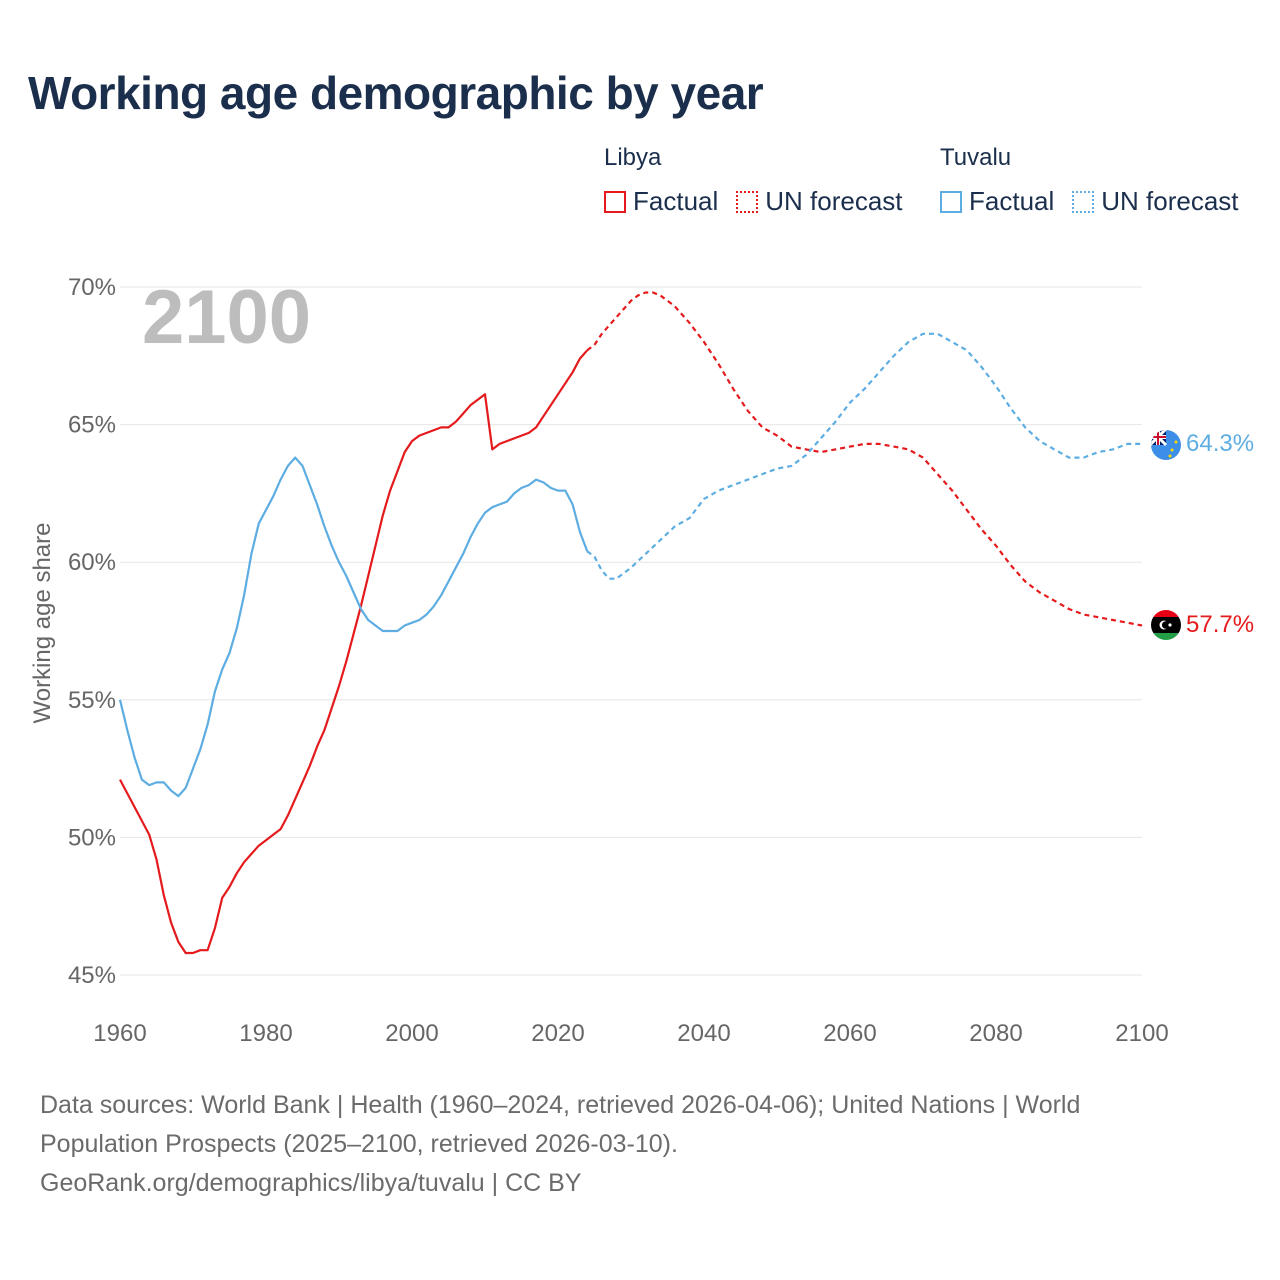 The image size is (1280, 1280). I want to click on series-line-libya-forecast, so click(864, 459).